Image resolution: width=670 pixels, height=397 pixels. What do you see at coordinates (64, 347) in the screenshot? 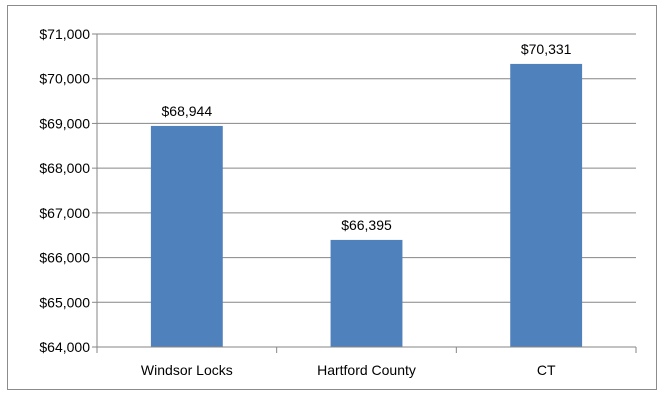
I see `y-tick-label: $64,000` at bounding box center [64, 347].